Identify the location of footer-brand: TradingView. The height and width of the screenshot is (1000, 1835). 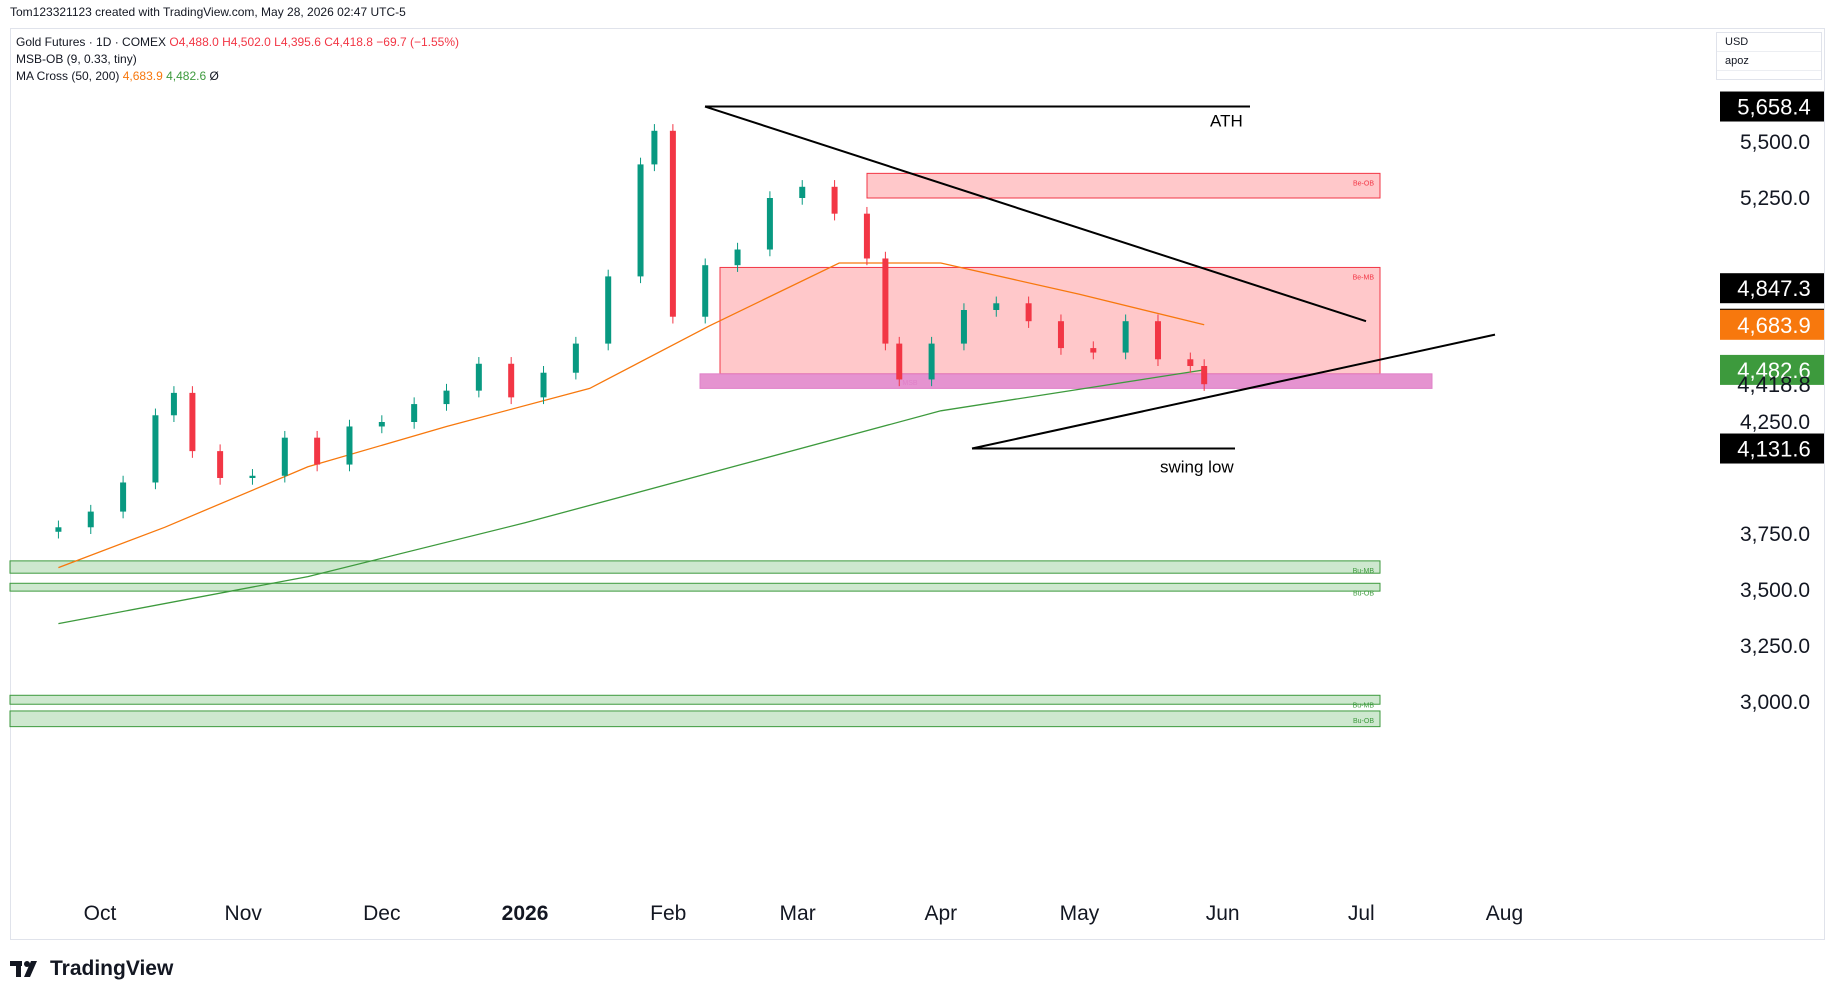
(91, 969).